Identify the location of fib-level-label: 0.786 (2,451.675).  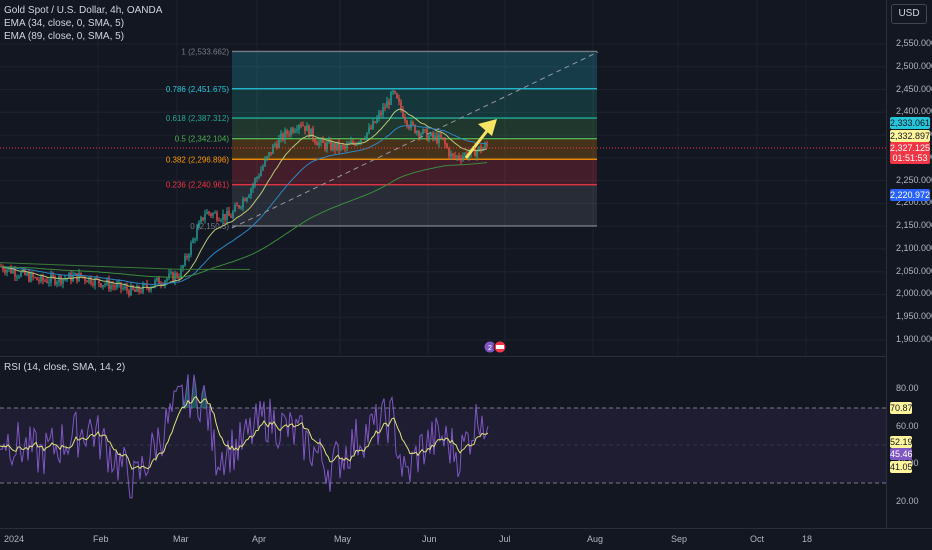
(197, 89).